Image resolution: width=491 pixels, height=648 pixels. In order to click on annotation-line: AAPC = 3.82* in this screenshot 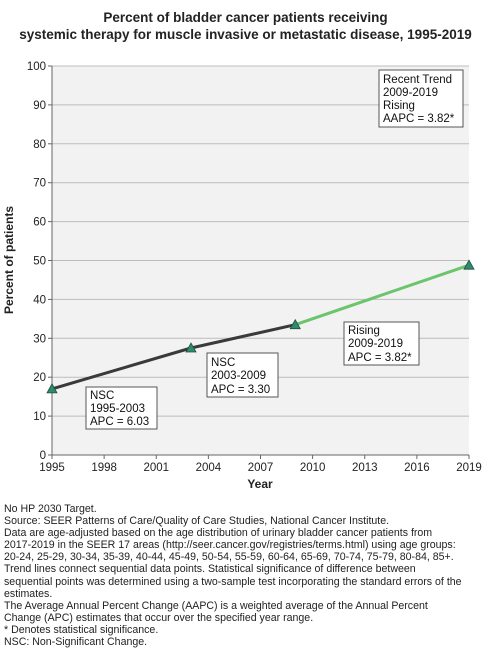, I will do `click(419, 119)`.